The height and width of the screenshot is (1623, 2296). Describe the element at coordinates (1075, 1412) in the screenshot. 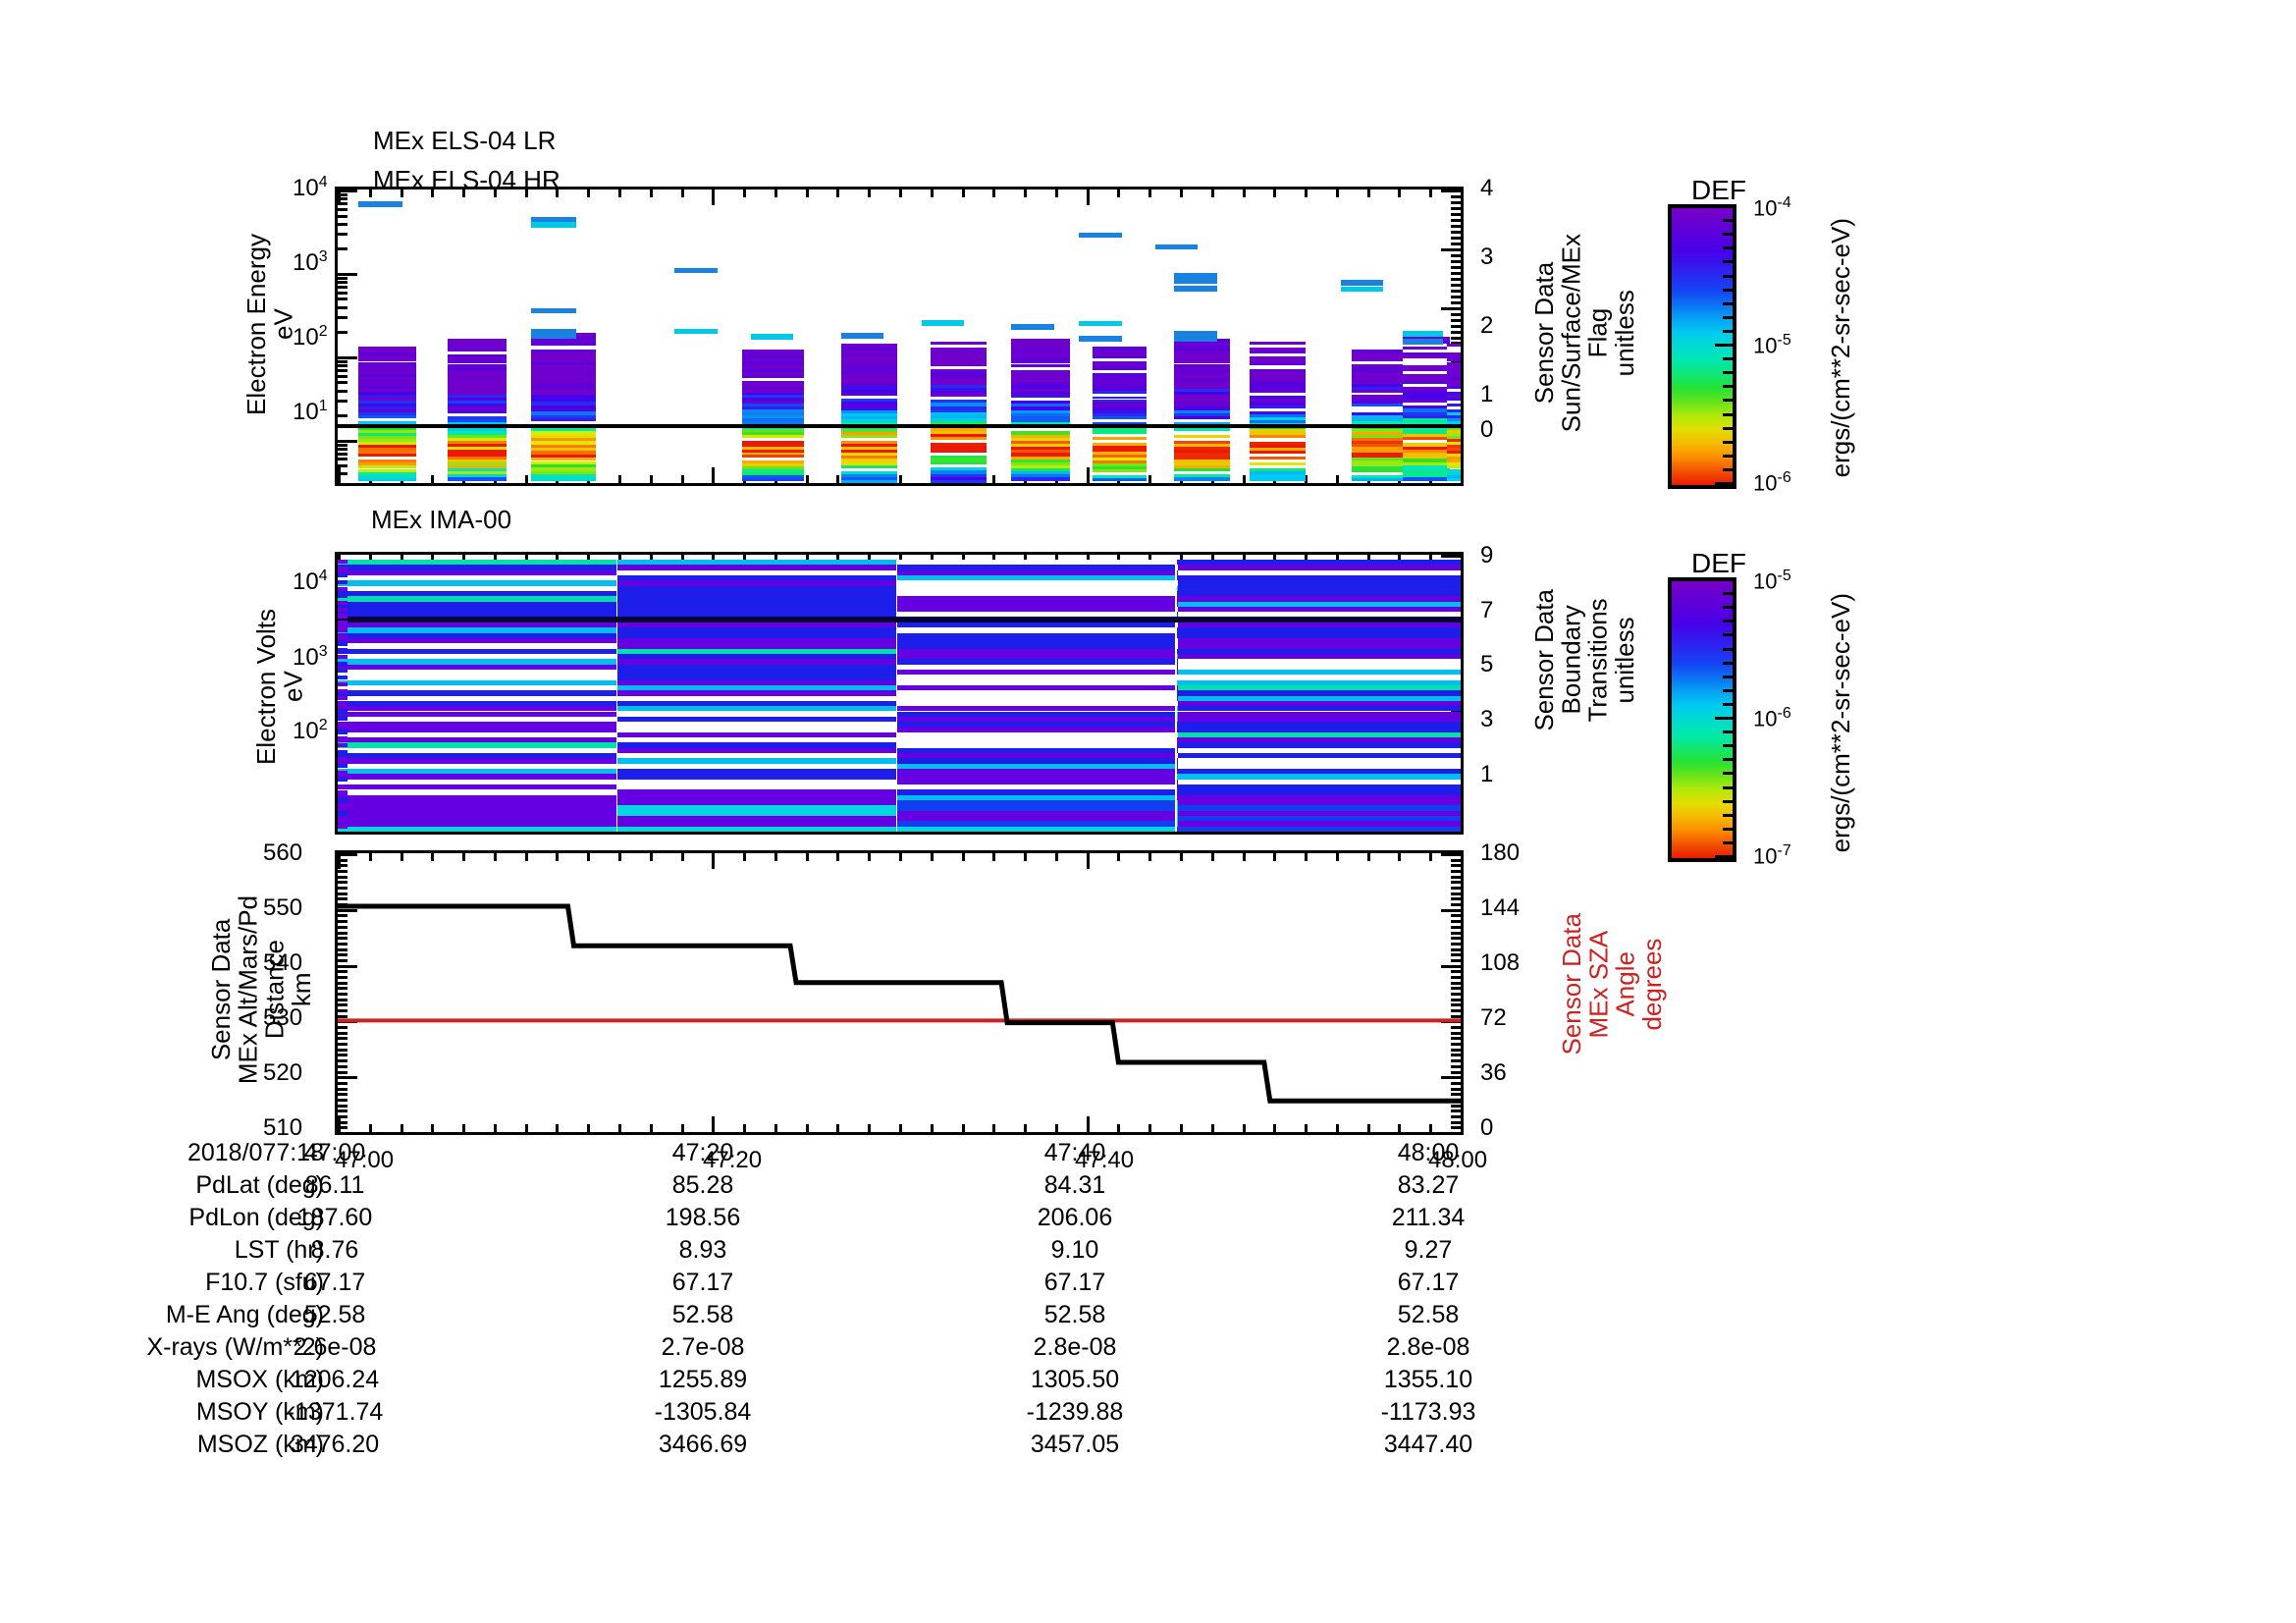

I see `table-cell: -1239.88` at that location.